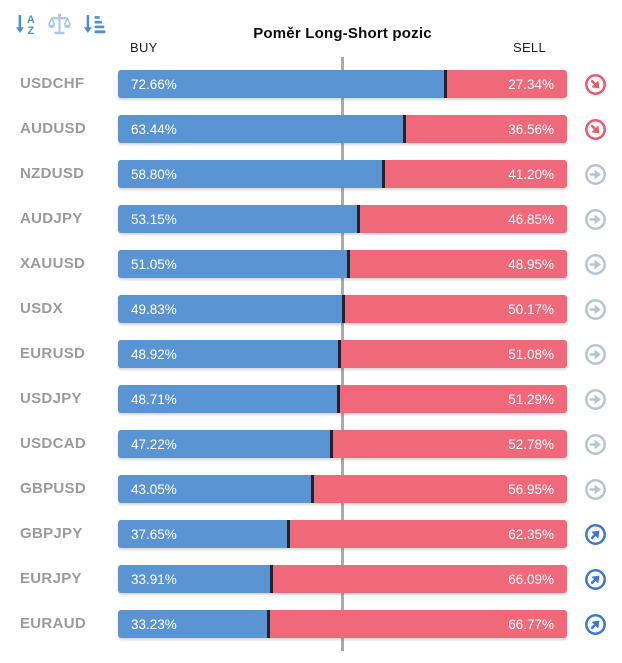 This screenshot has height=663, width=622. I want to click on pair-row: GBPJPY 37.65% 62.35%, so click(311, 534).